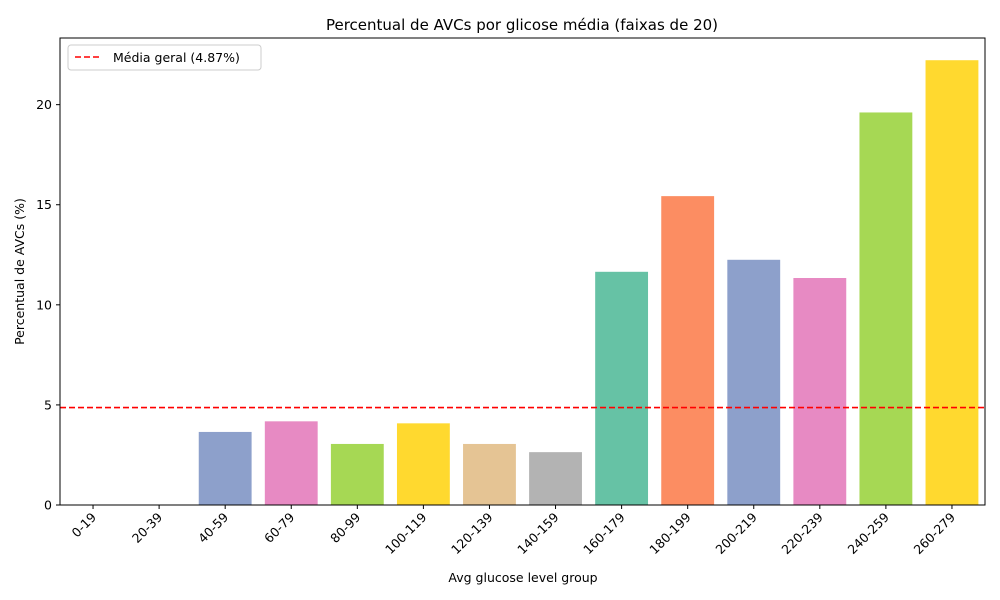  What do you see at coordinates (48, 404) in the screenshot?
I see `y-tick-label: 5` at bounding box center [48, 404].